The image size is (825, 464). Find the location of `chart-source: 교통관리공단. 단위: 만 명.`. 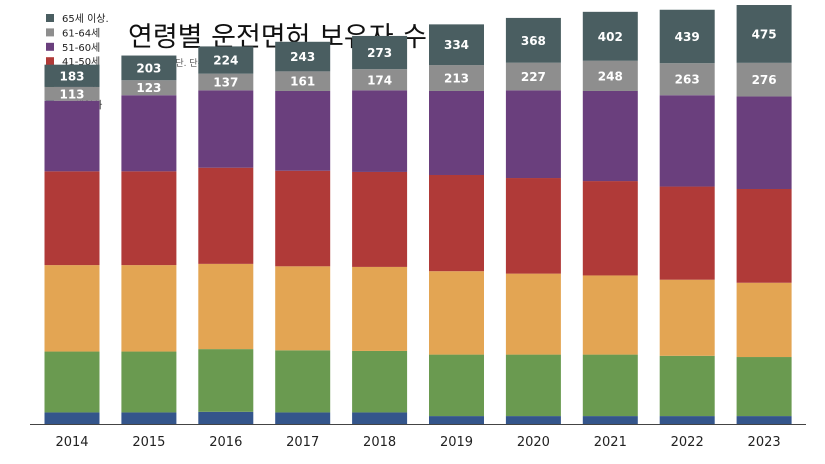

chart-source: 교통관리공단. 단위: 만 명. is located at coordinates (184, 63).